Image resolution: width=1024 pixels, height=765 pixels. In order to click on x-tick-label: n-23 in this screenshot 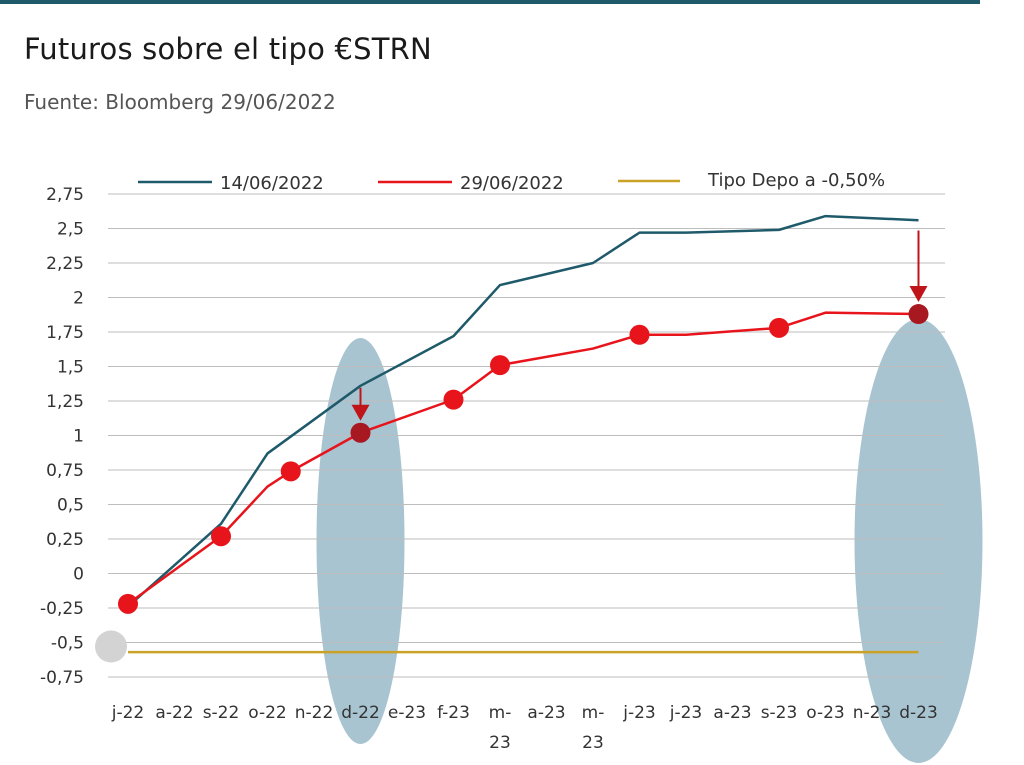, I will do `click(872, 713)`.